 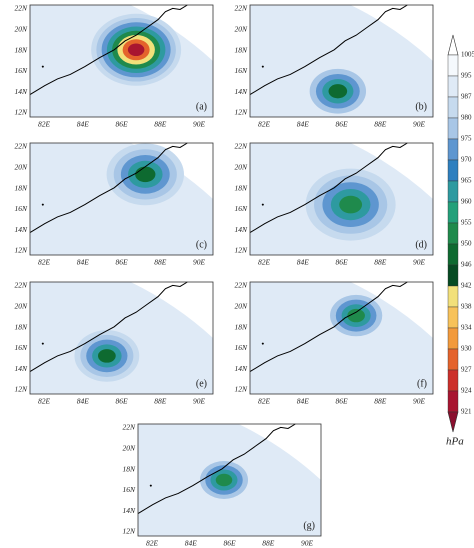 I want to click on x-tick-label: 88E, so click(x=268, y=543).